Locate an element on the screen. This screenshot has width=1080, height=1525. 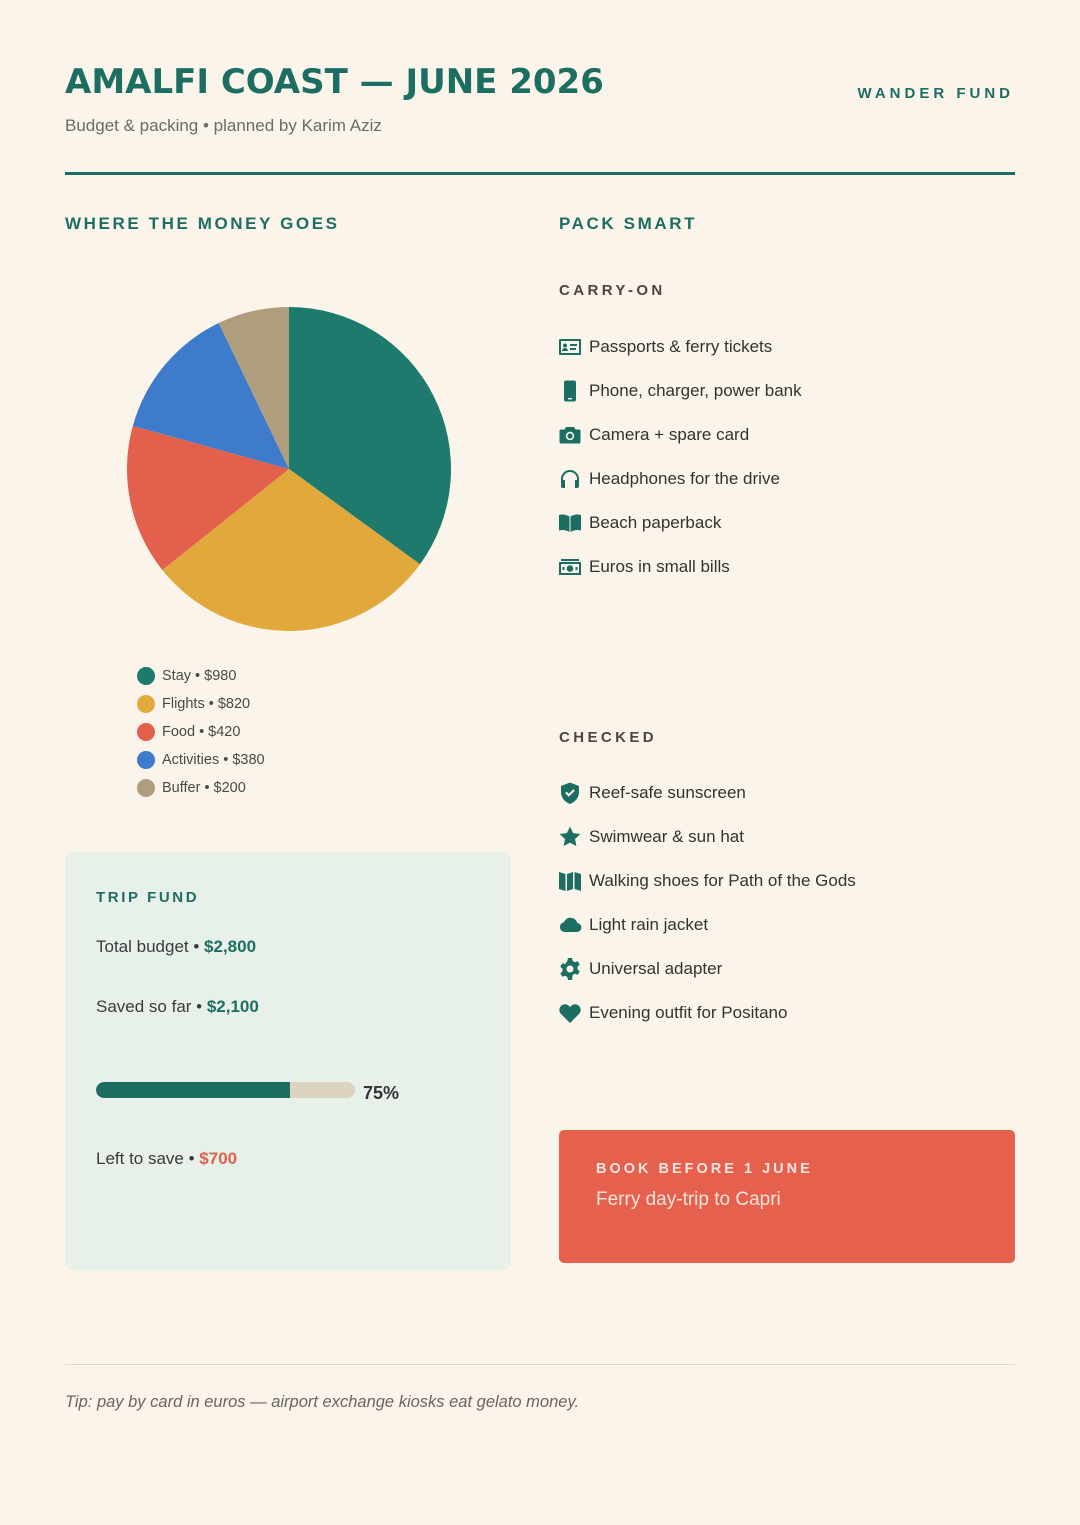
list-item: Euros in small bills is located at coordinates (680, 567).